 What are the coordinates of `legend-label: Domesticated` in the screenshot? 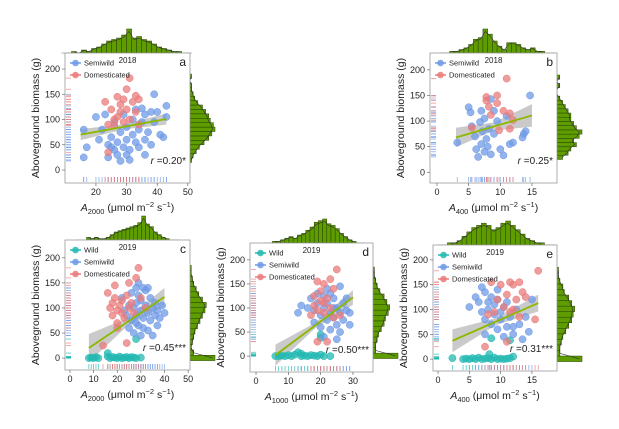 It's located at (475, 279).